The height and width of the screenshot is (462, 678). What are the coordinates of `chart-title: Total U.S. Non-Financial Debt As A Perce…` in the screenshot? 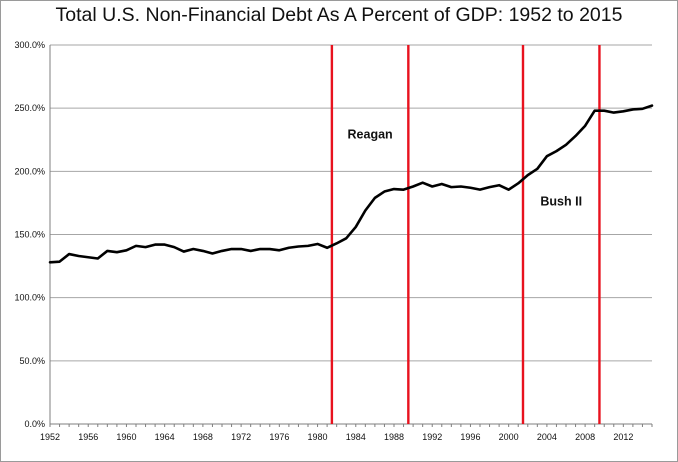 It's located at (339, 15).